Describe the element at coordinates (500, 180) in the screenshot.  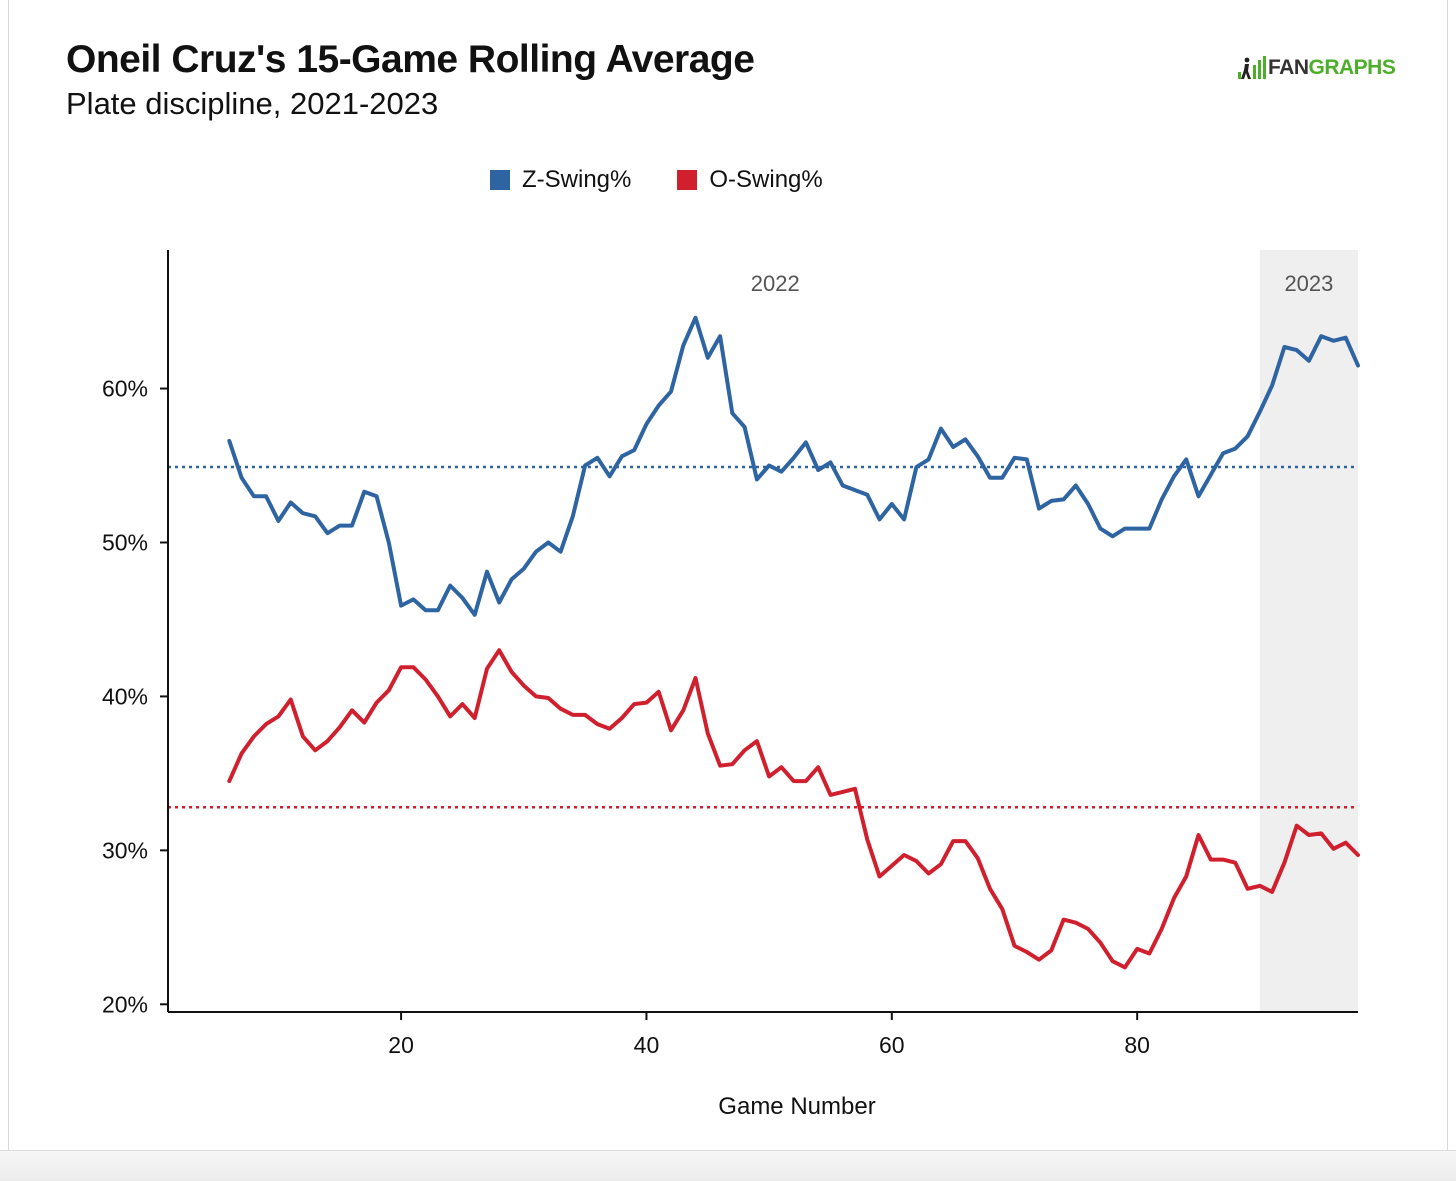
I see `legend-swatch-z-swing` at that location.